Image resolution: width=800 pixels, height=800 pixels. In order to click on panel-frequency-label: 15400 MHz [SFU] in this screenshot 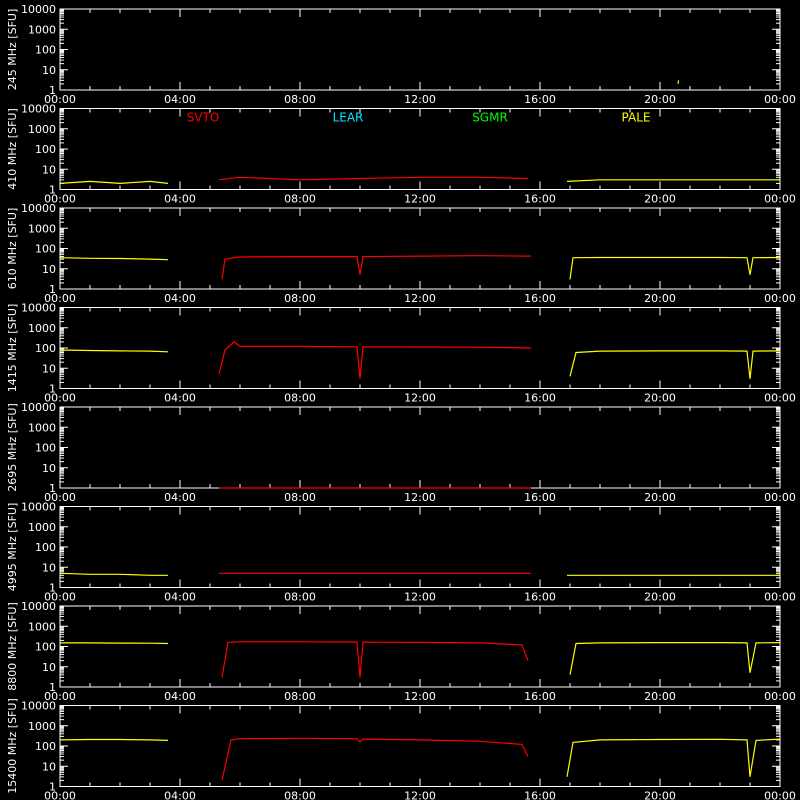, I will do `click(12, 745)`.